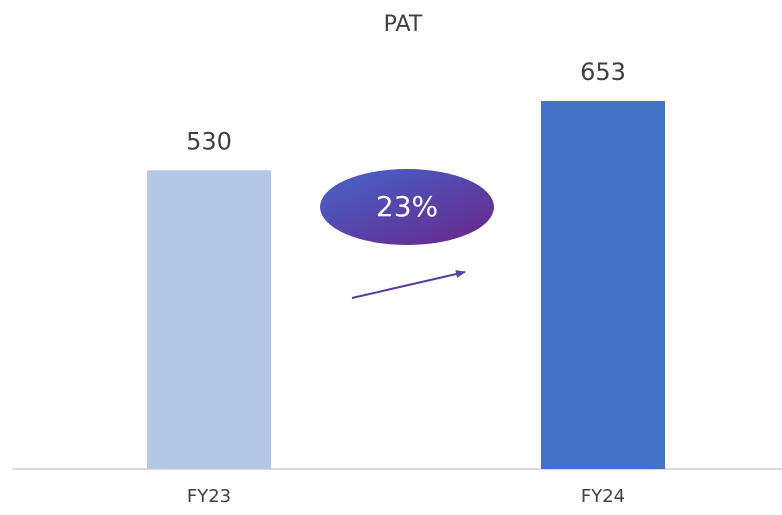 The width and height of the screenshot is (782, 515). Describe the element at coordinates (408, 284) in the screenshot. I see `growth-arrow` at that location.